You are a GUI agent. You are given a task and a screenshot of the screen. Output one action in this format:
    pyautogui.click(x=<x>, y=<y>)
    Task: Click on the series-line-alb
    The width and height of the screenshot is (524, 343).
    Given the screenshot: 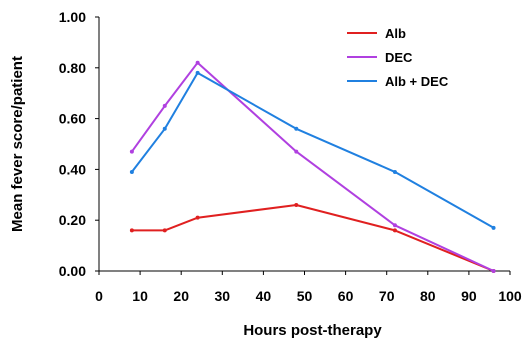 What is the action you would take?
    pyautogui.click(x=312, y=238)
    